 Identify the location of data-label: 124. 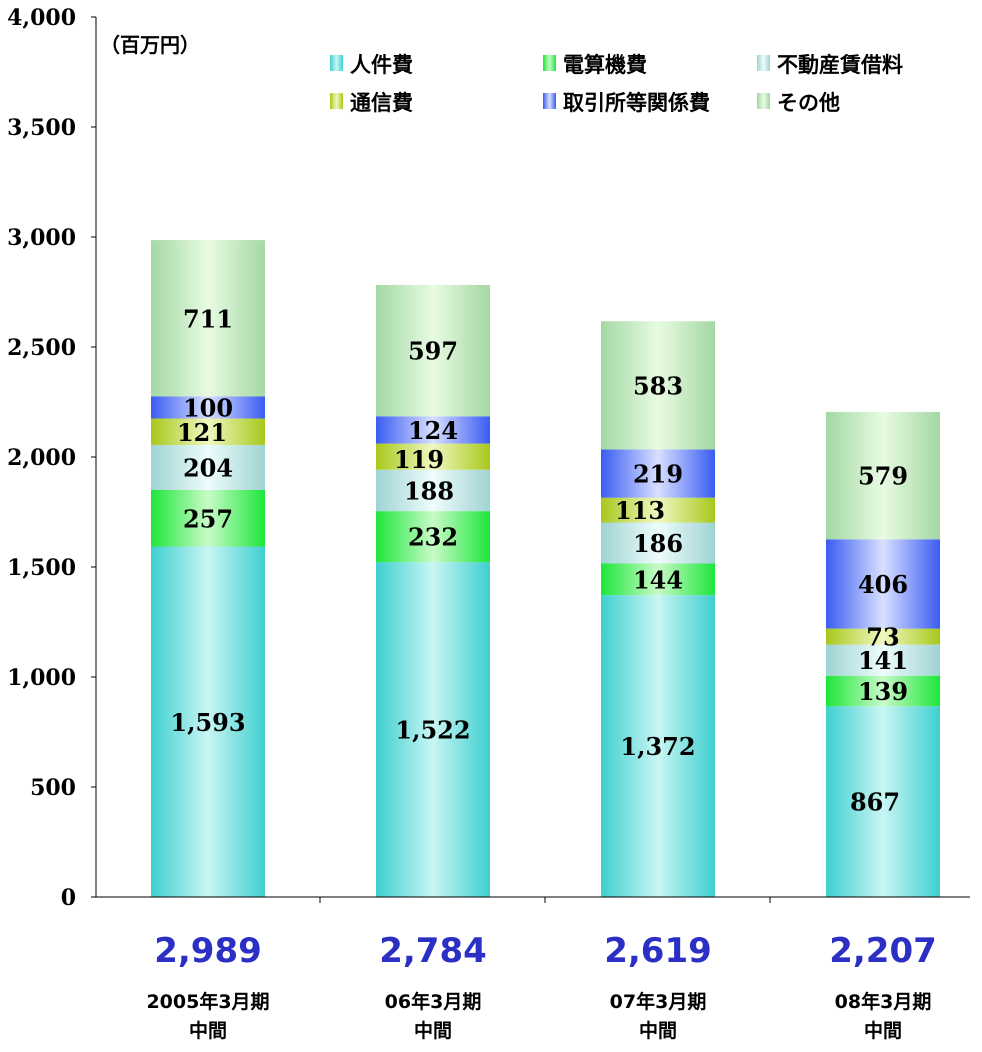
(433, 430).